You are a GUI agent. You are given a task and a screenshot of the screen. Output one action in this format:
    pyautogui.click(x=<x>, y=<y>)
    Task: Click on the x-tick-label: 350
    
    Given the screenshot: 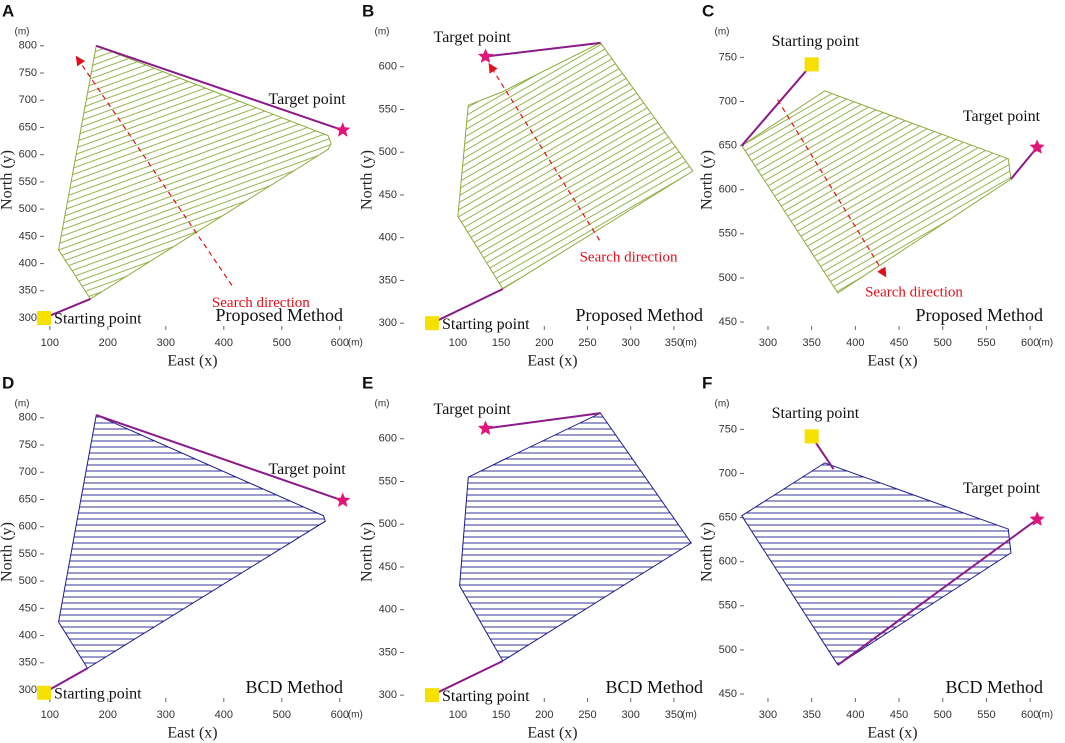 What is the action you would take?
    pyautogui.click(x=811, y=343)
    